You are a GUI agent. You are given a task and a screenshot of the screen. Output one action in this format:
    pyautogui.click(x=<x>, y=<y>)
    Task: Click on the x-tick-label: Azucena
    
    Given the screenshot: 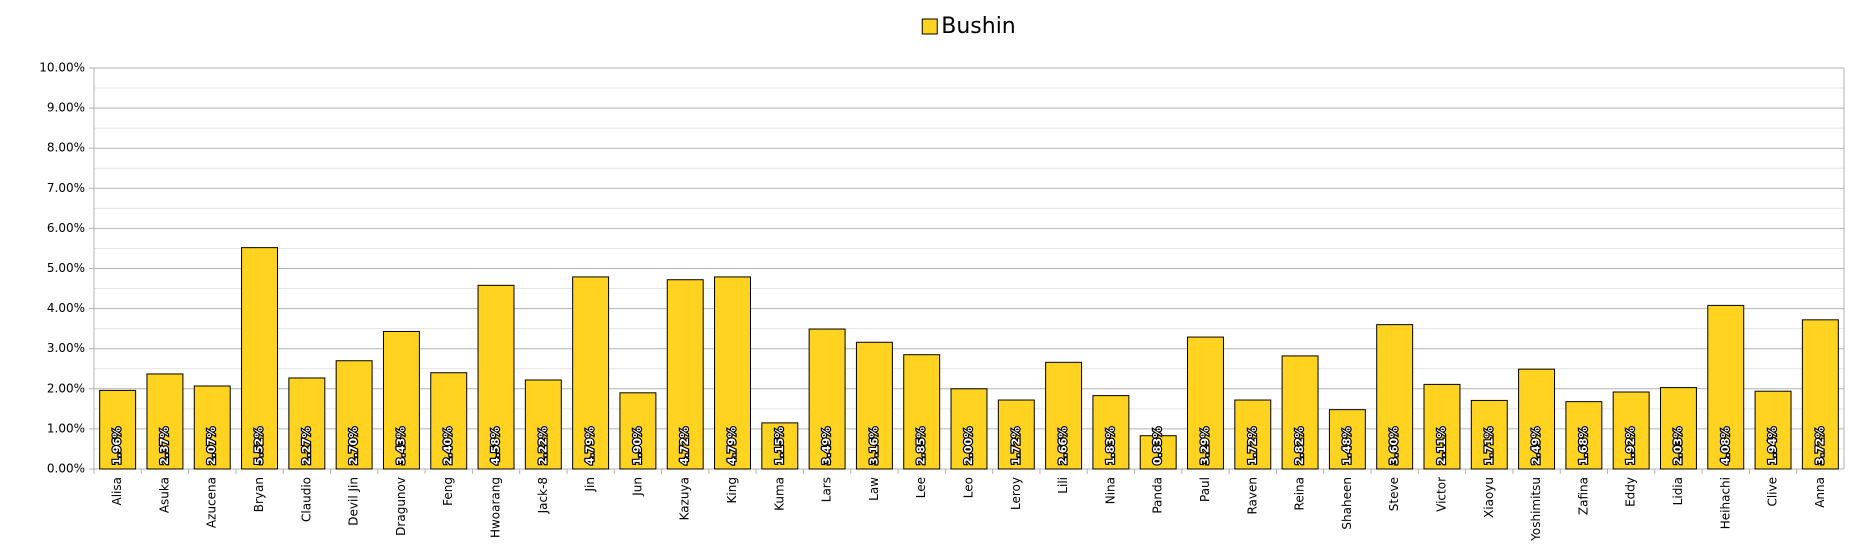 What is the action you would take?
    pyautogui.click(x=212, y=502)
    